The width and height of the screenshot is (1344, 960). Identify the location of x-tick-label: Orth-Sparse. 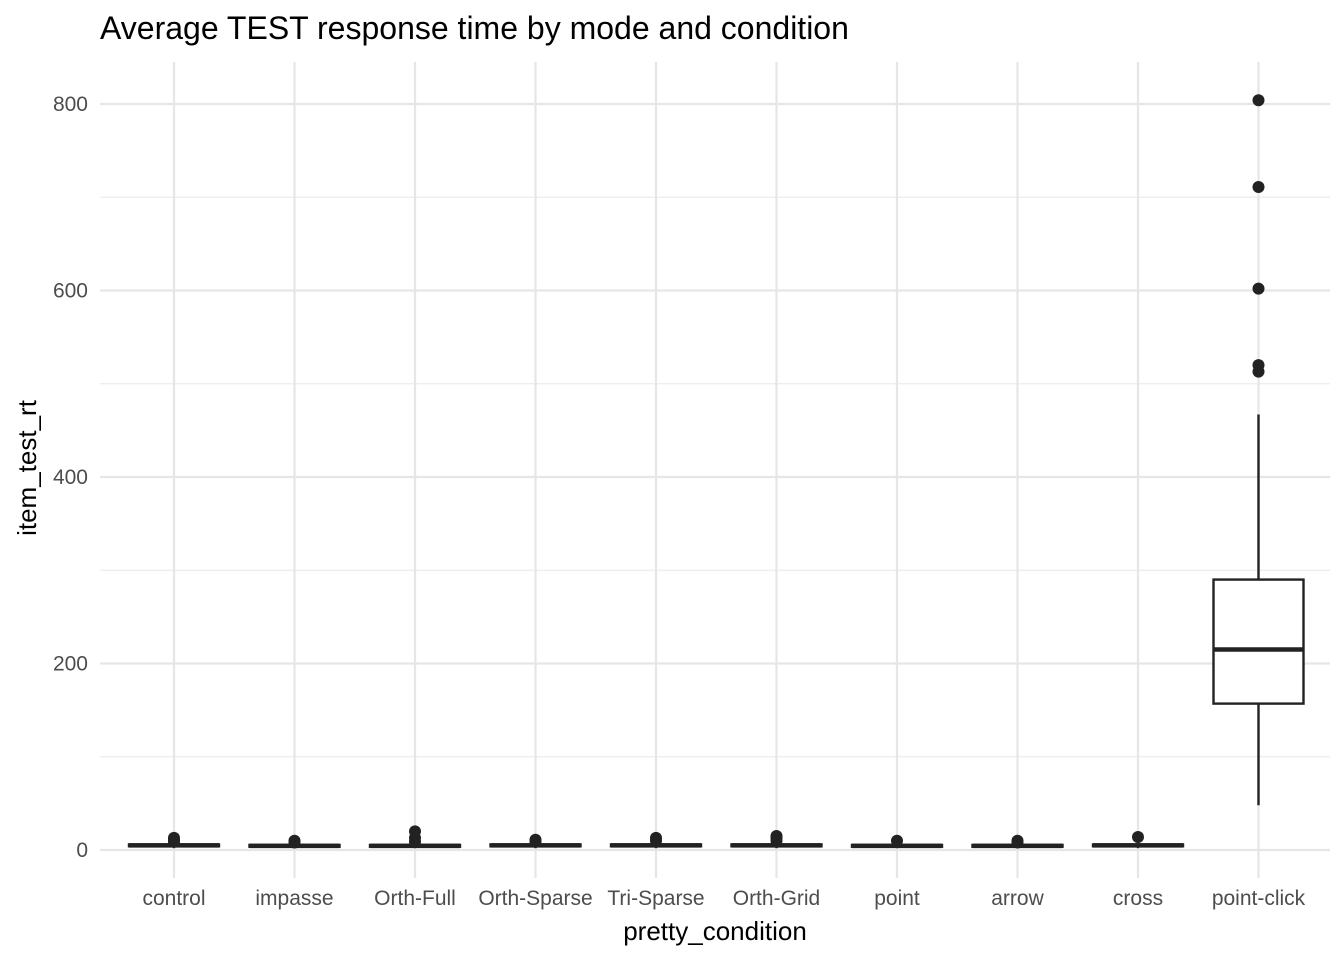
(535, 898).